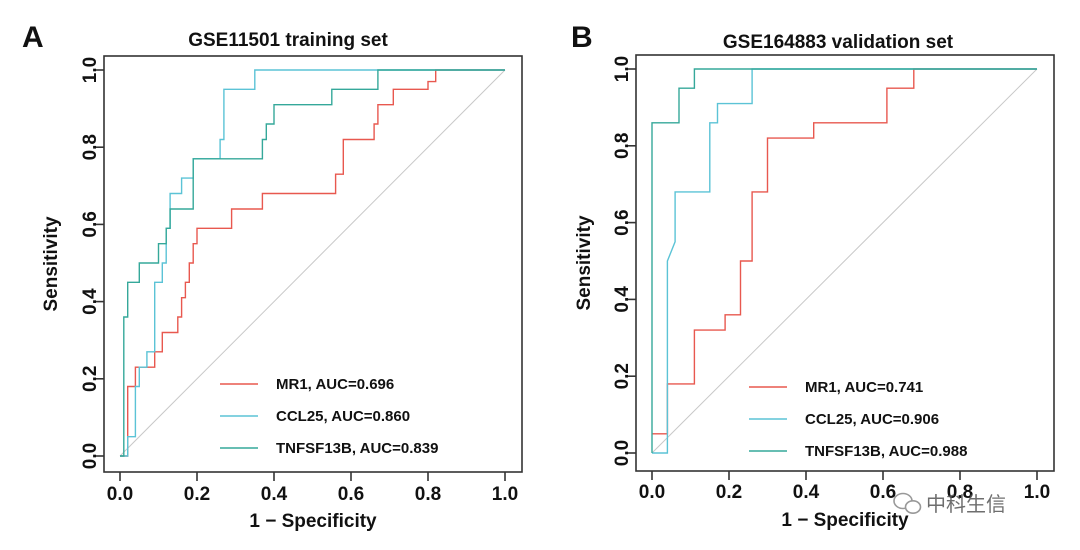  What do you see at coordinates (886, 451) in the screenshot?
I see `legend-label-tnfsf13b: TNFSF13B, AUC=0.988` at bounding box center [886, 451].